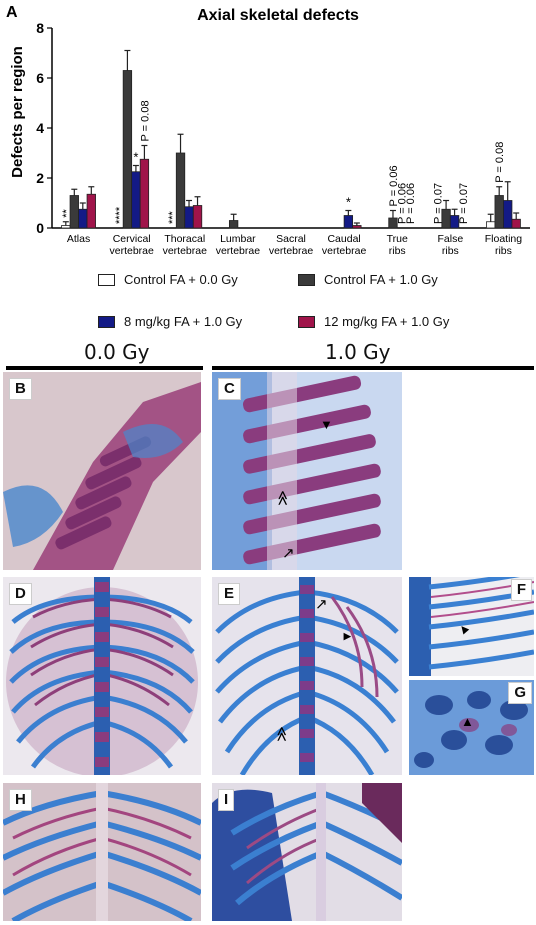 This screenshot has width=536, height=925. What do you see at coordinates (20, 800) in the screenshot?
I see `panel-letter: H` at bounding box center [20, 800].